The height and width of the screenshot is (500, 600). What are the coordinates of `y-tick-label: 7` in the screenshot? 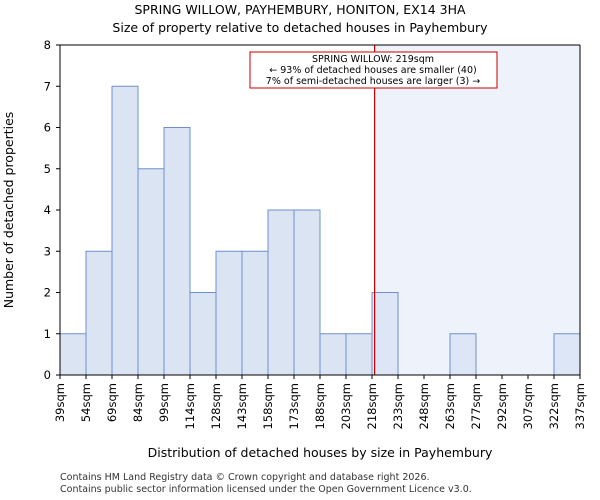 It's located at (47, 86).